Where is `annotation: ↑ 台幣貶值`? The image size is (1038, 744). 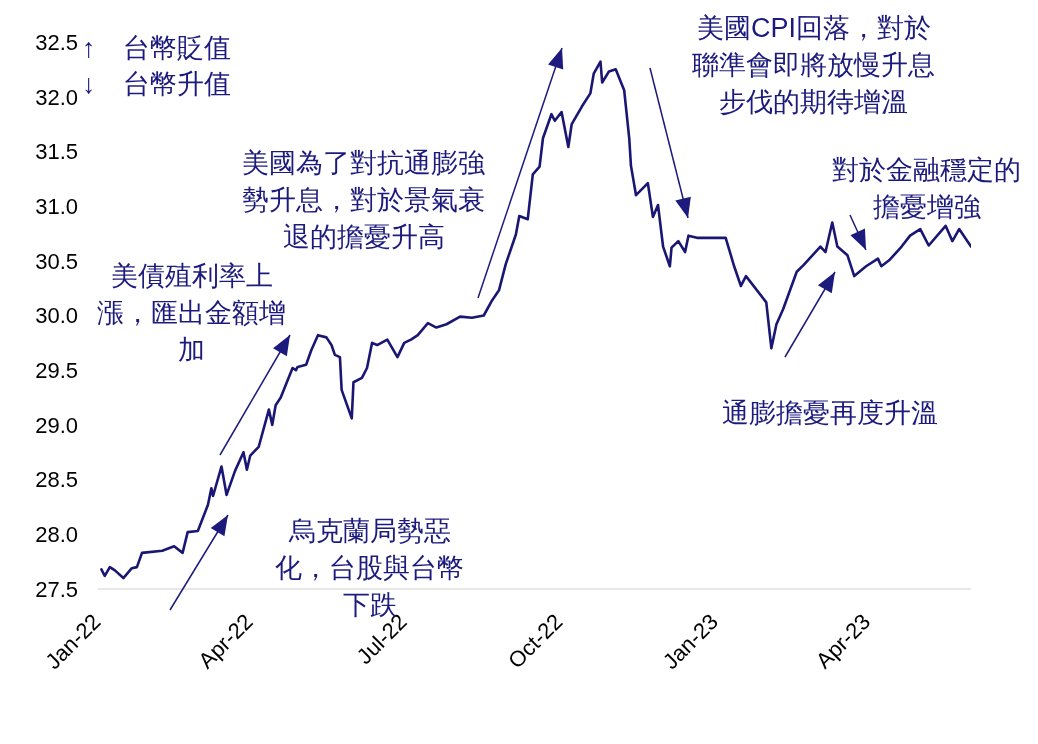
annotation: ↑ 台幣貶值 is located at coordinates (156, 48).